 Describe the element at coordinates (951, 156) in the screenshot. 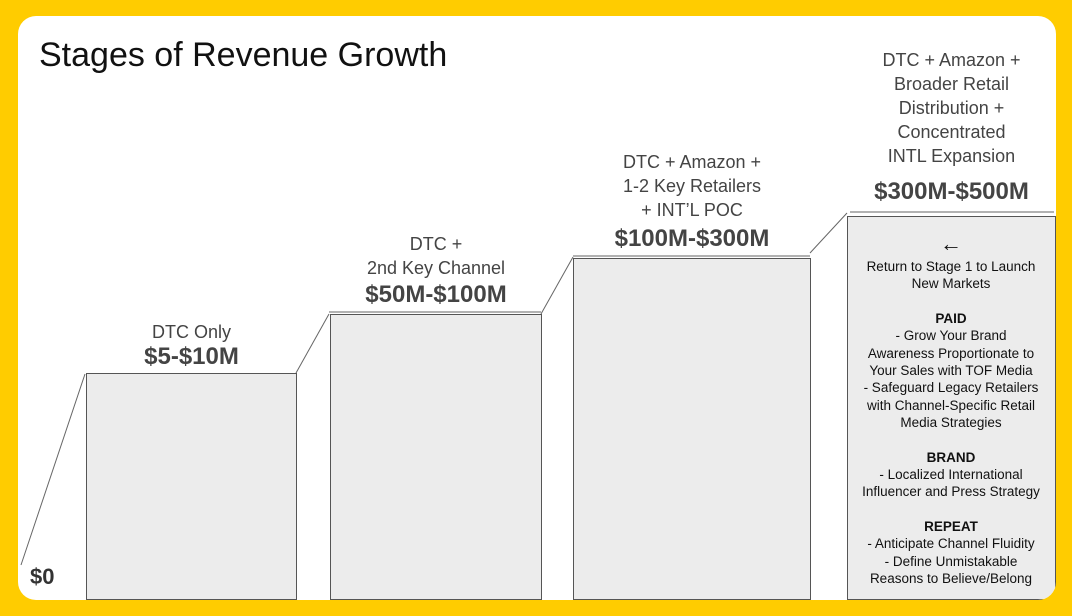

I see `stage-4-label-line: INTL Expansion` at that location.